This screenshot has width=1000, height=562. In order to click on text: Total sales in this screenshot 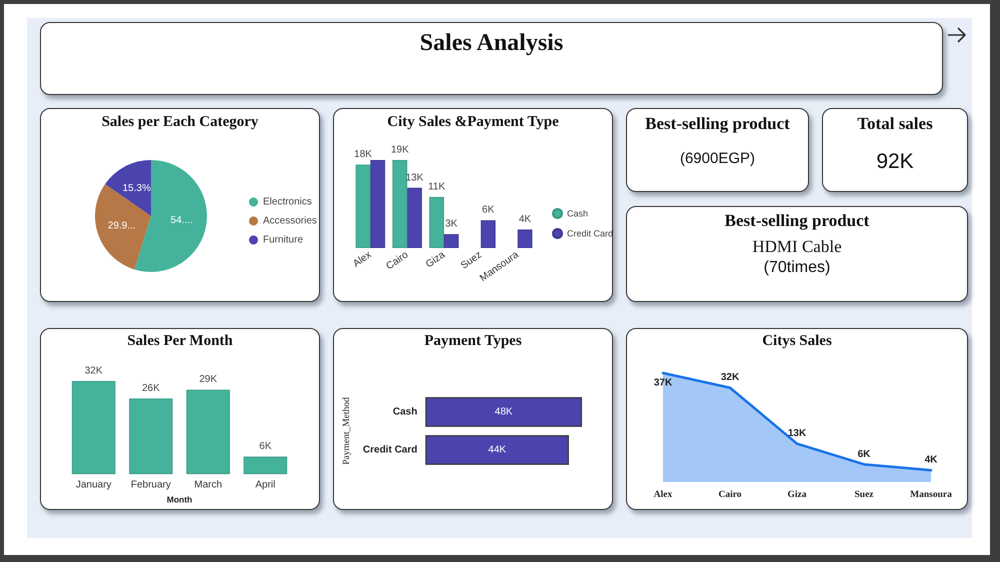, I will do `click(895, 124)`.